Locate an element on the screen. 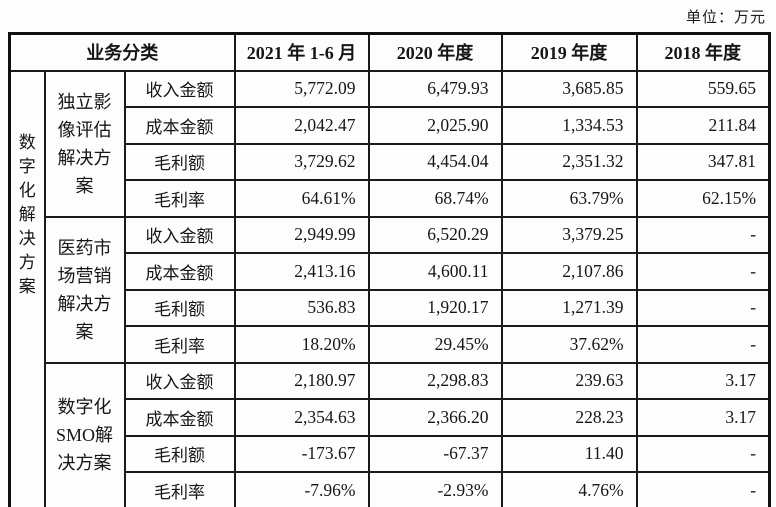 This screenshot has height=507, width=776. value-cell: 4,600.11 is located at coordinates (435, 271).